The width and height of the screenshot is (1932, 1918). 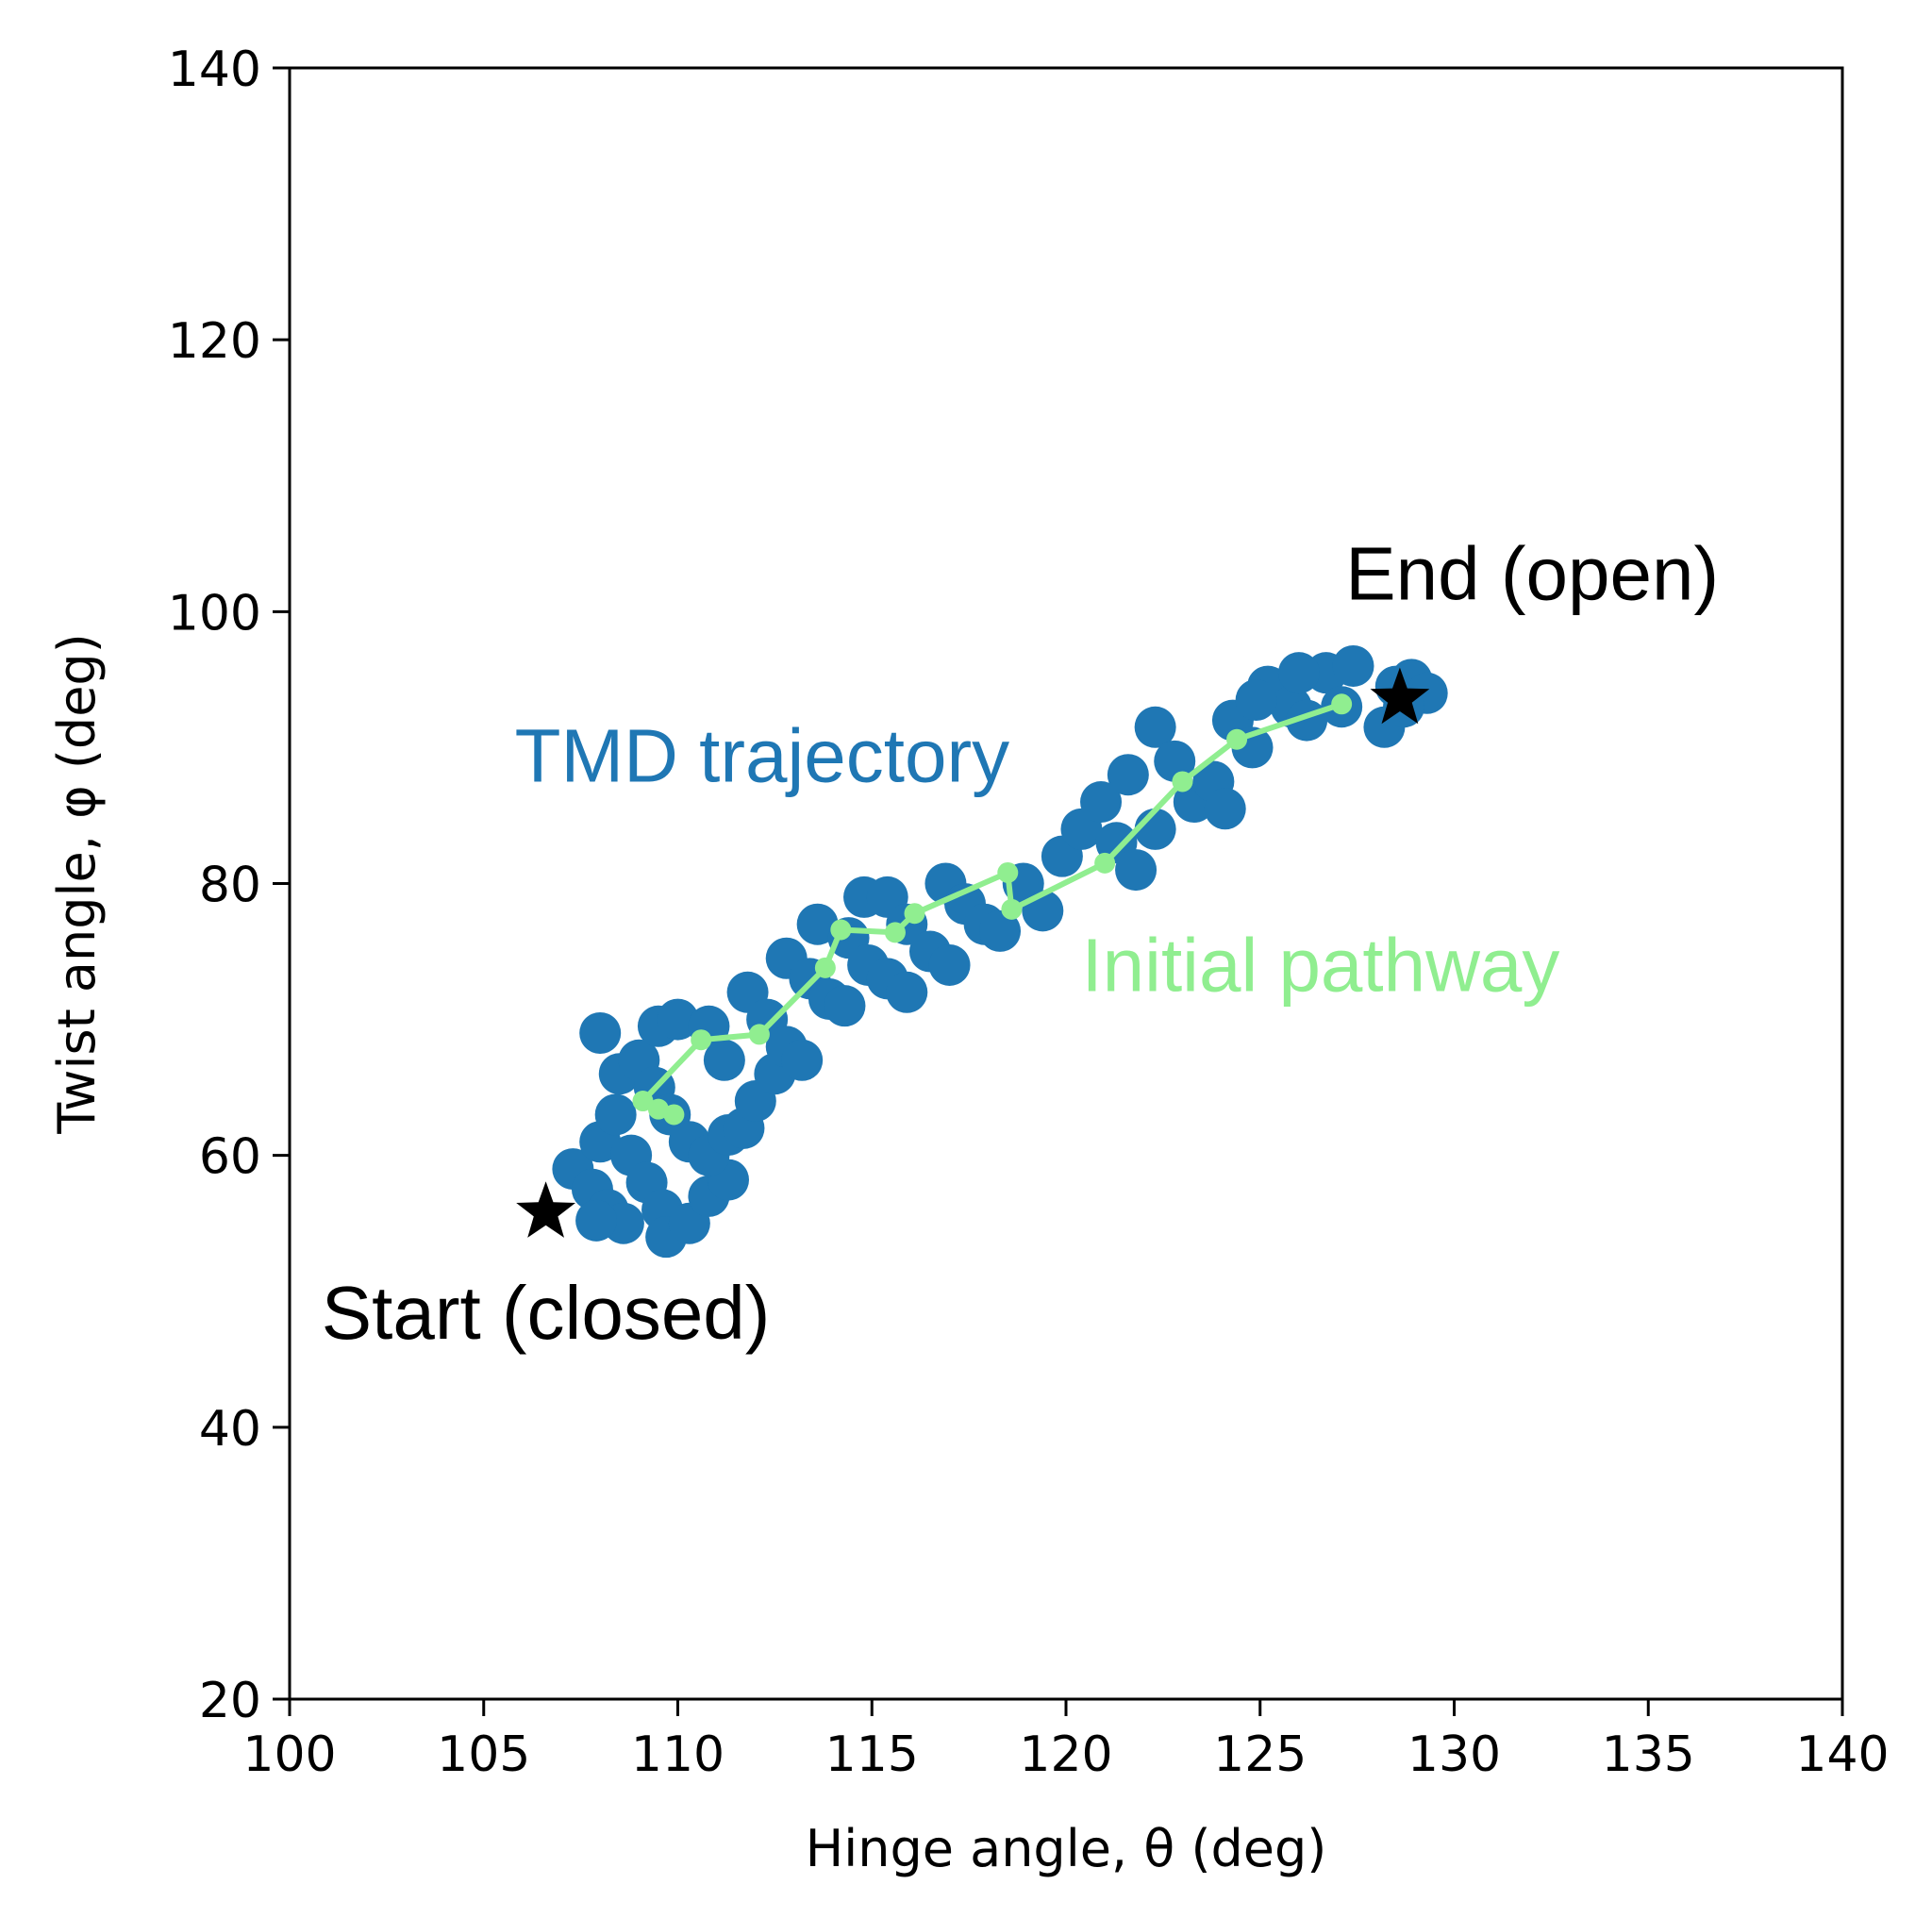 What do you see at coordinates (1648, 1754) in the screenshot?
I see `x-tick-label-7: 135` at bounding box center [1648, 1754].